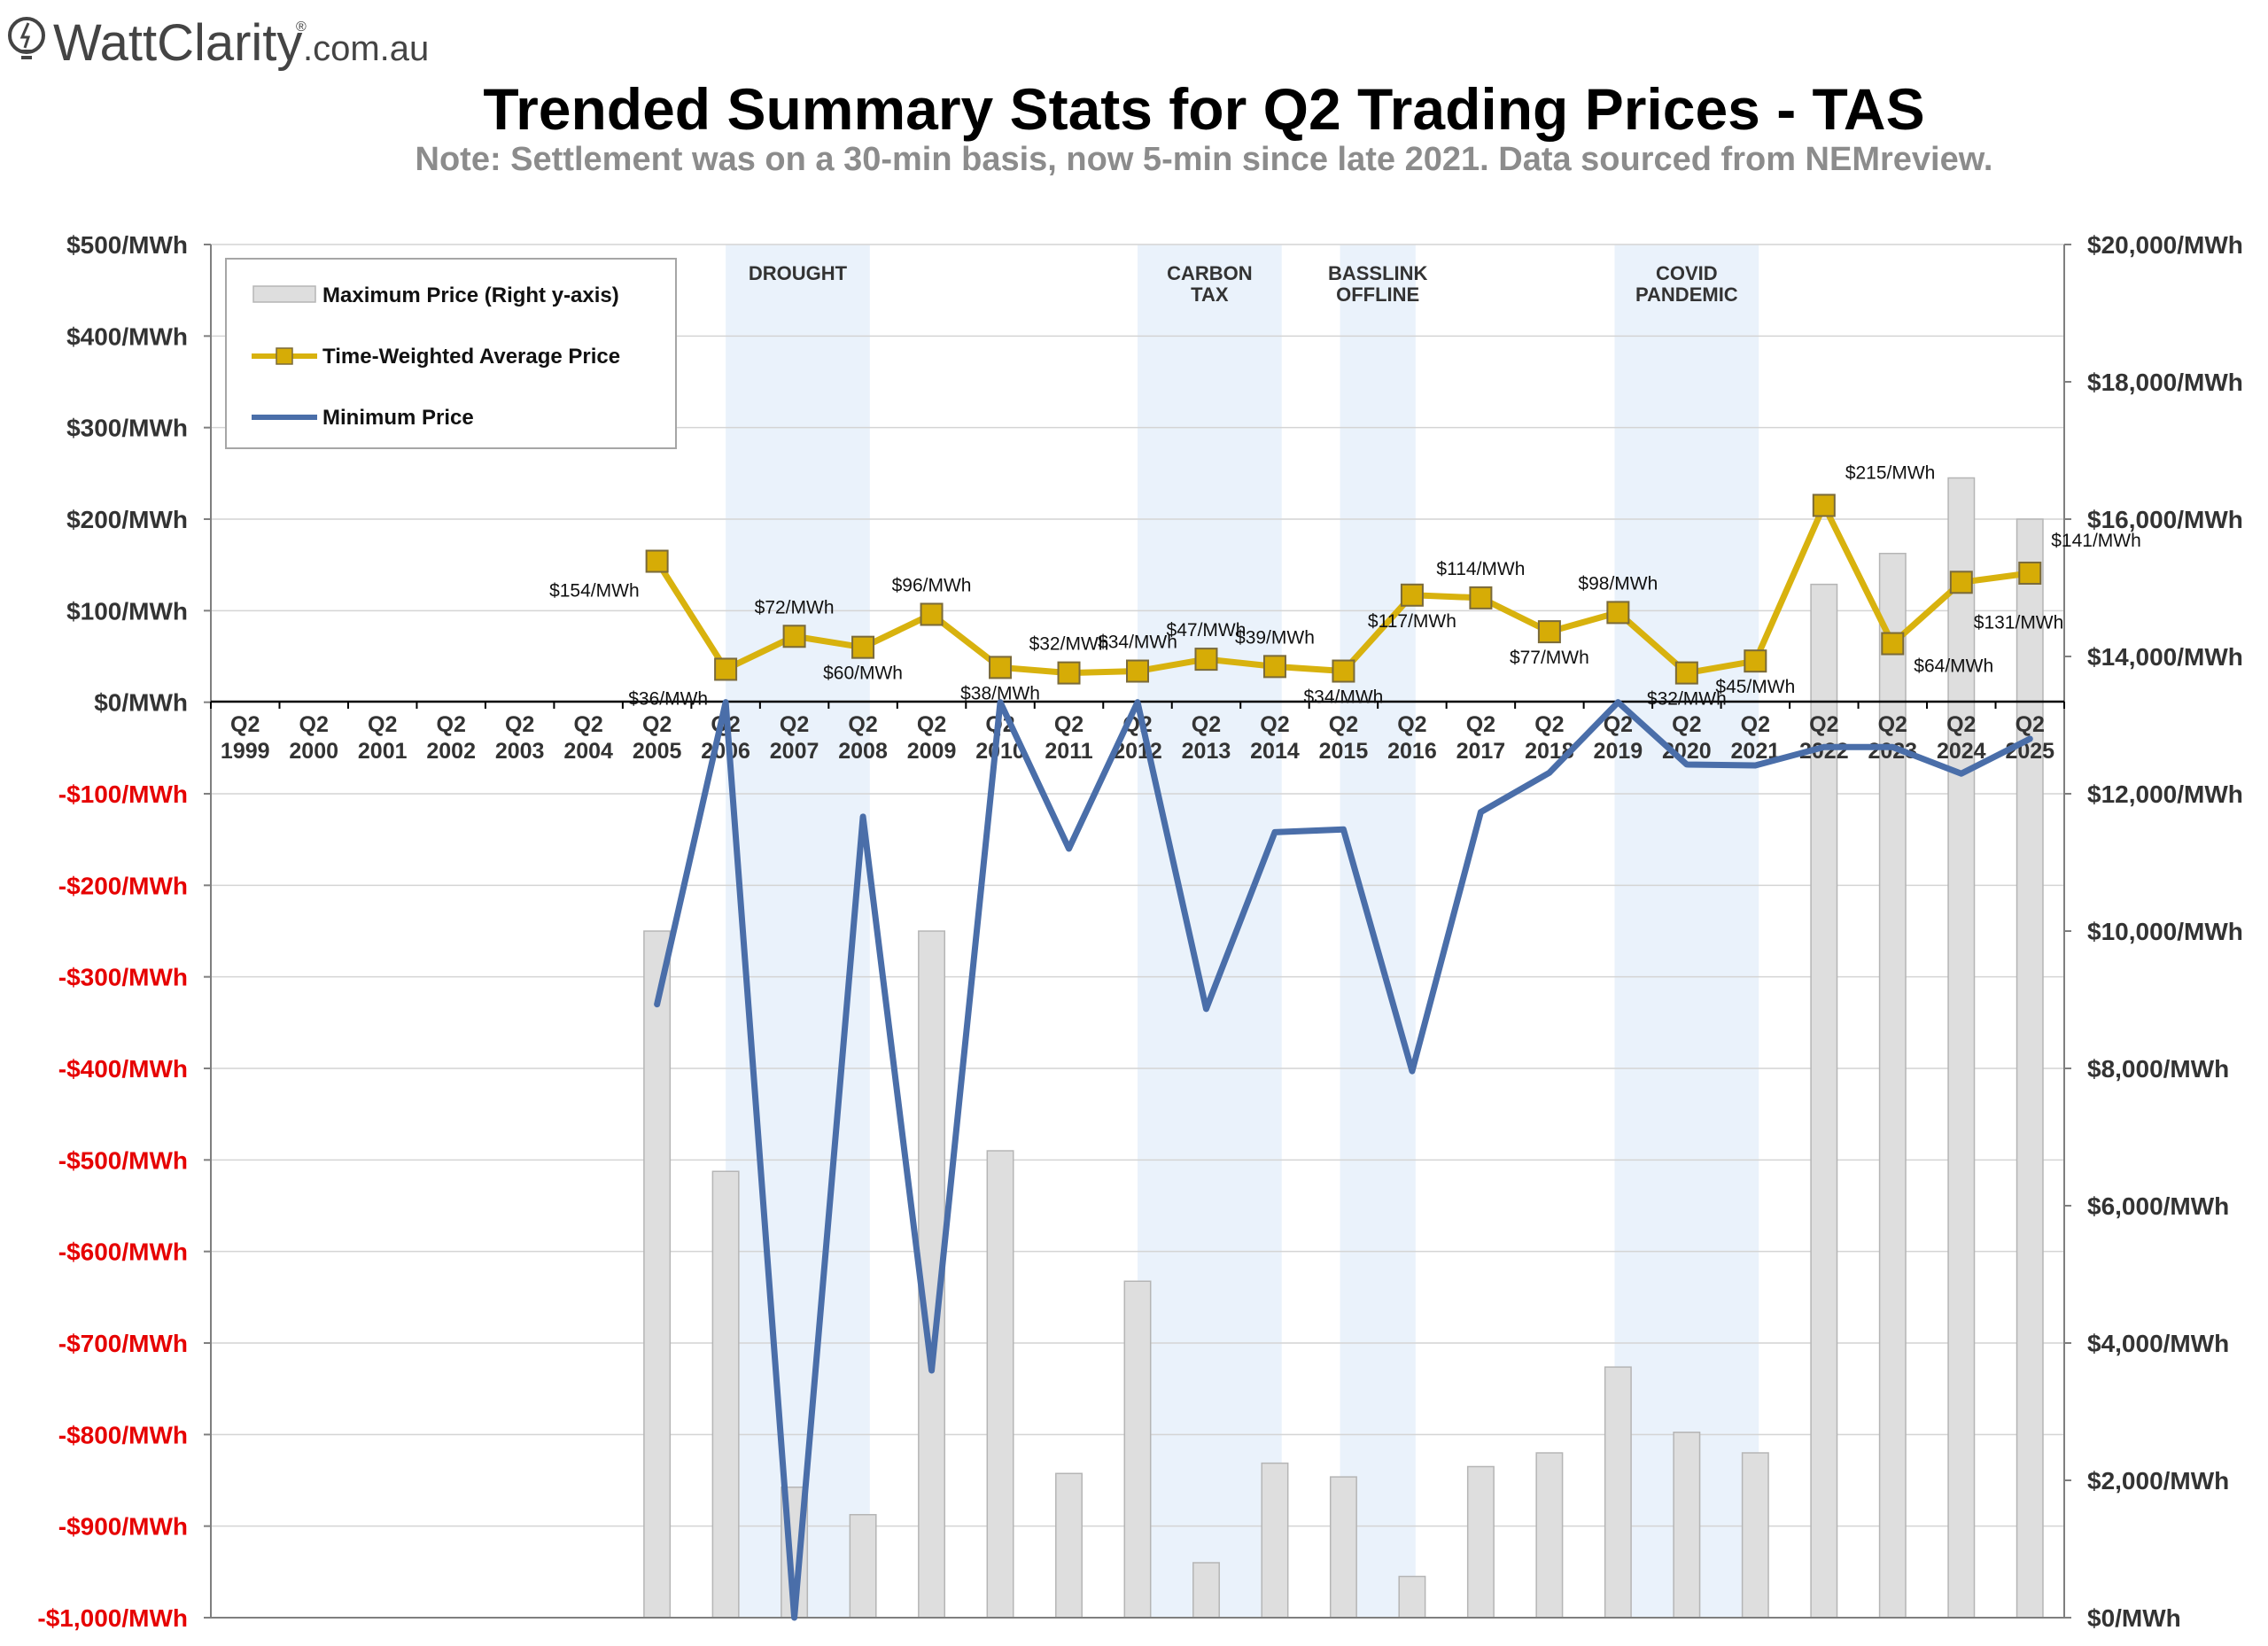 The image size is (2268, 1646). Describe the element at coordinates (588, 751) in the screenshot. I see `x-tick-label-year: 2004` at that location.